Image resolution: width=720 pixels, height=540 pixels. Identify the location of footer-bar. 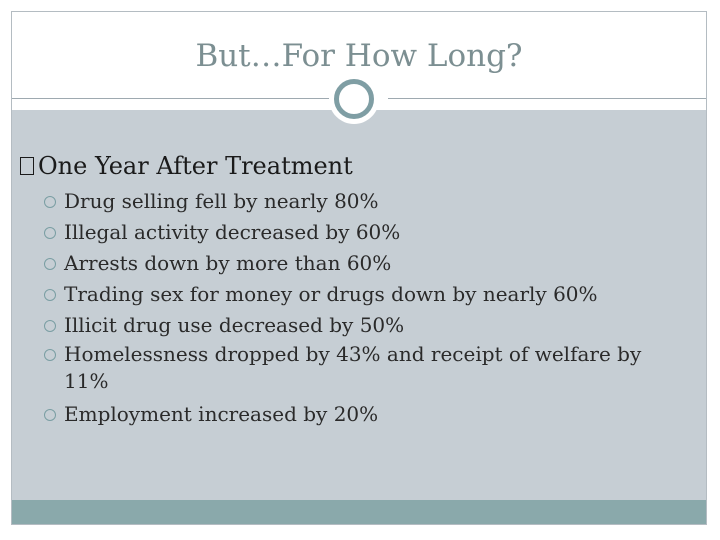
(359, 512).